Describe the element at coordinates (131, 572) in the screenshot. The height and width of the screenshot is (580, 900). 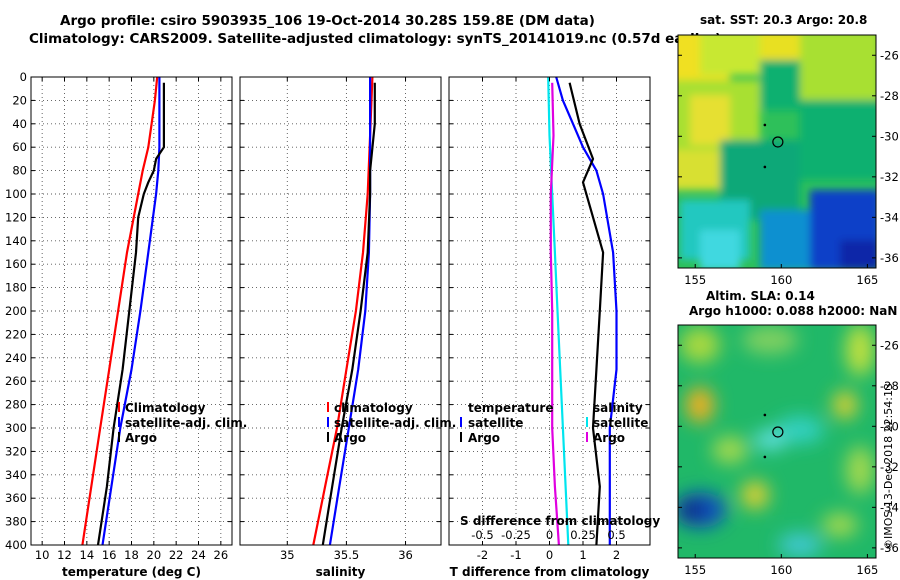
I see `x-axis-label: temperature (deg C)` at that location.